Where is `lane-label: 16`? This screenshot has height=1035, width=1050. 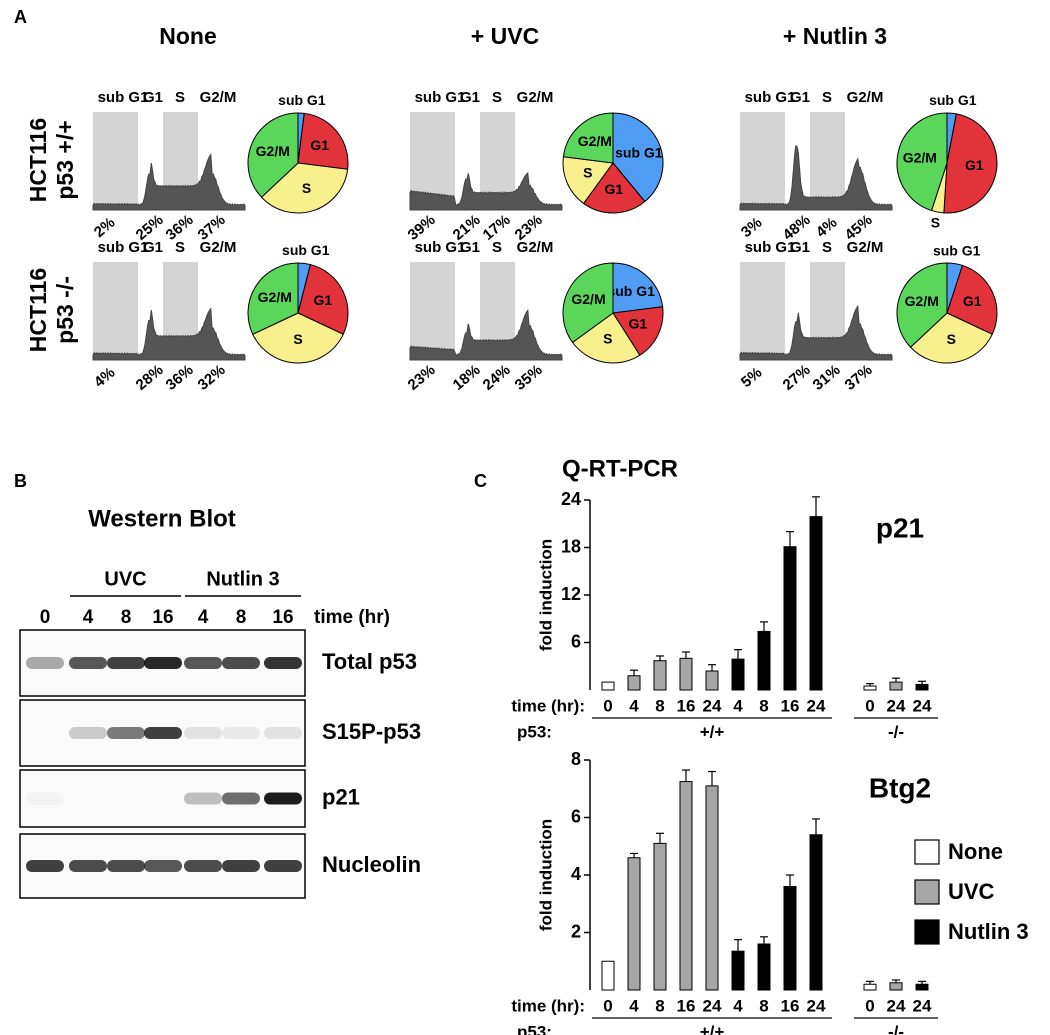
lane-label: 16 is located at coordinates (282, 617).